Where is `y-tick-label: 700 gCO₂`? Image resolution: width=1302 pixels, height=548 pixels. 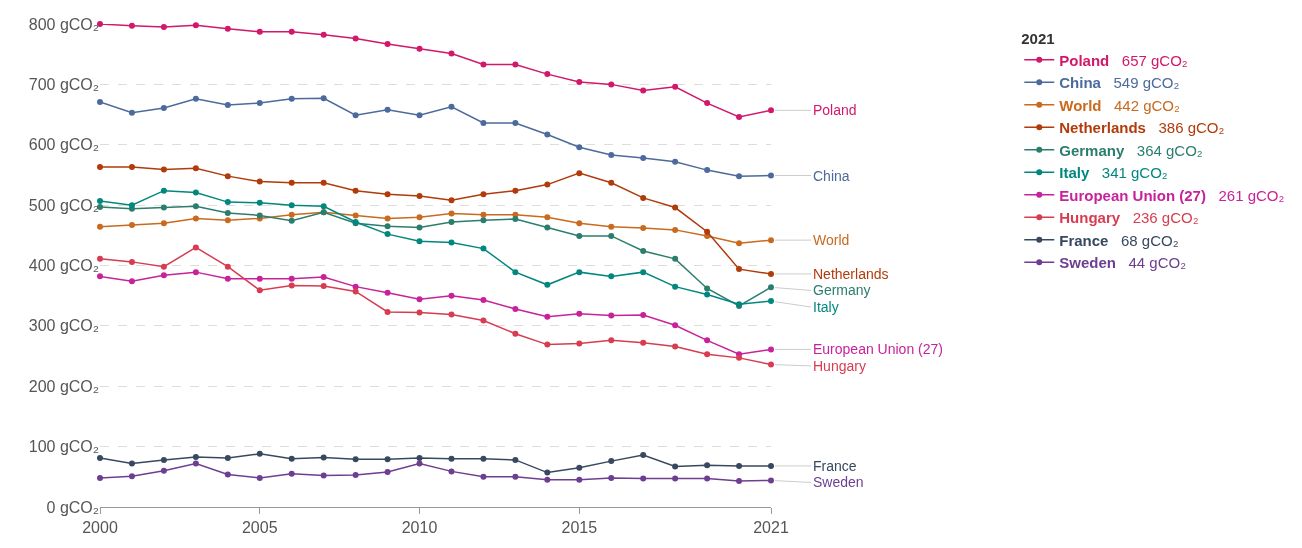
y-tick-label: 700 gCO₂ is located at coordinates (63, 84).